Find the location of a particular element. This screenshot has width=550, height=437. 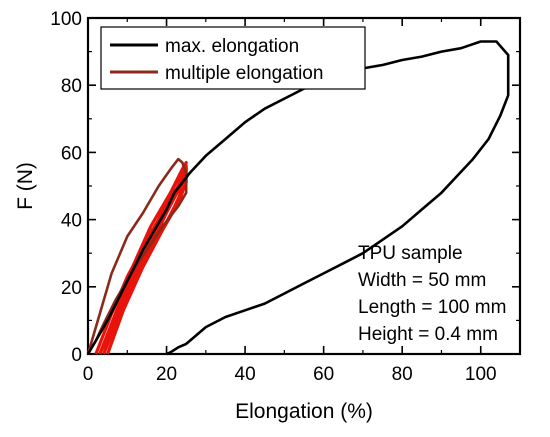

y-tick-label: 40 is located at coordinates (71, 221).